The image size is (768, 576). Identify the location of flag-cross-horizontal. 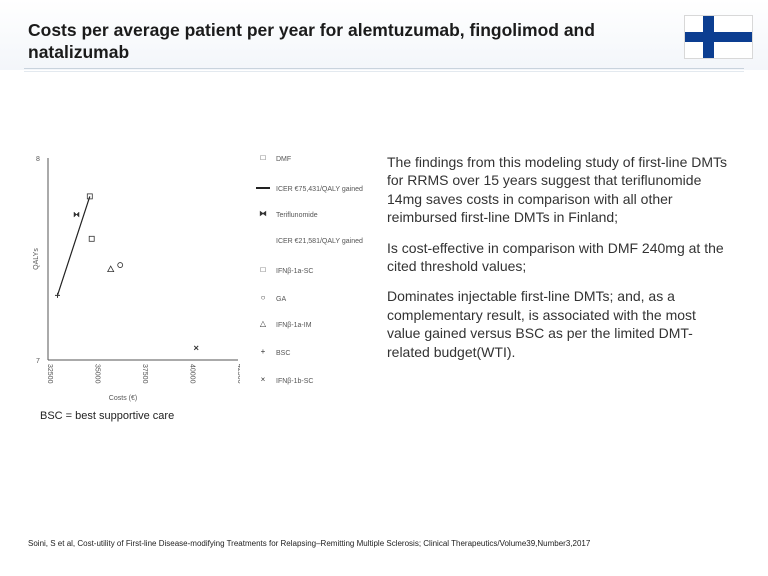
(718, 37).